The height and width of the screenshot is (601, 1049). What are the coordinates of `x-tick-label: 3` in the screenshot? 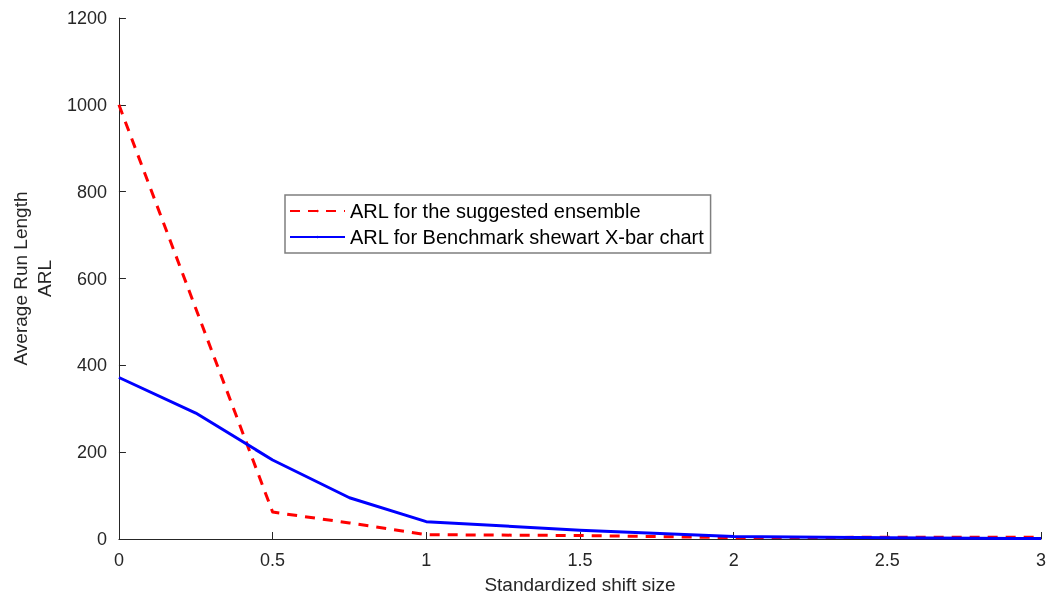 It's located at (1040, 560).